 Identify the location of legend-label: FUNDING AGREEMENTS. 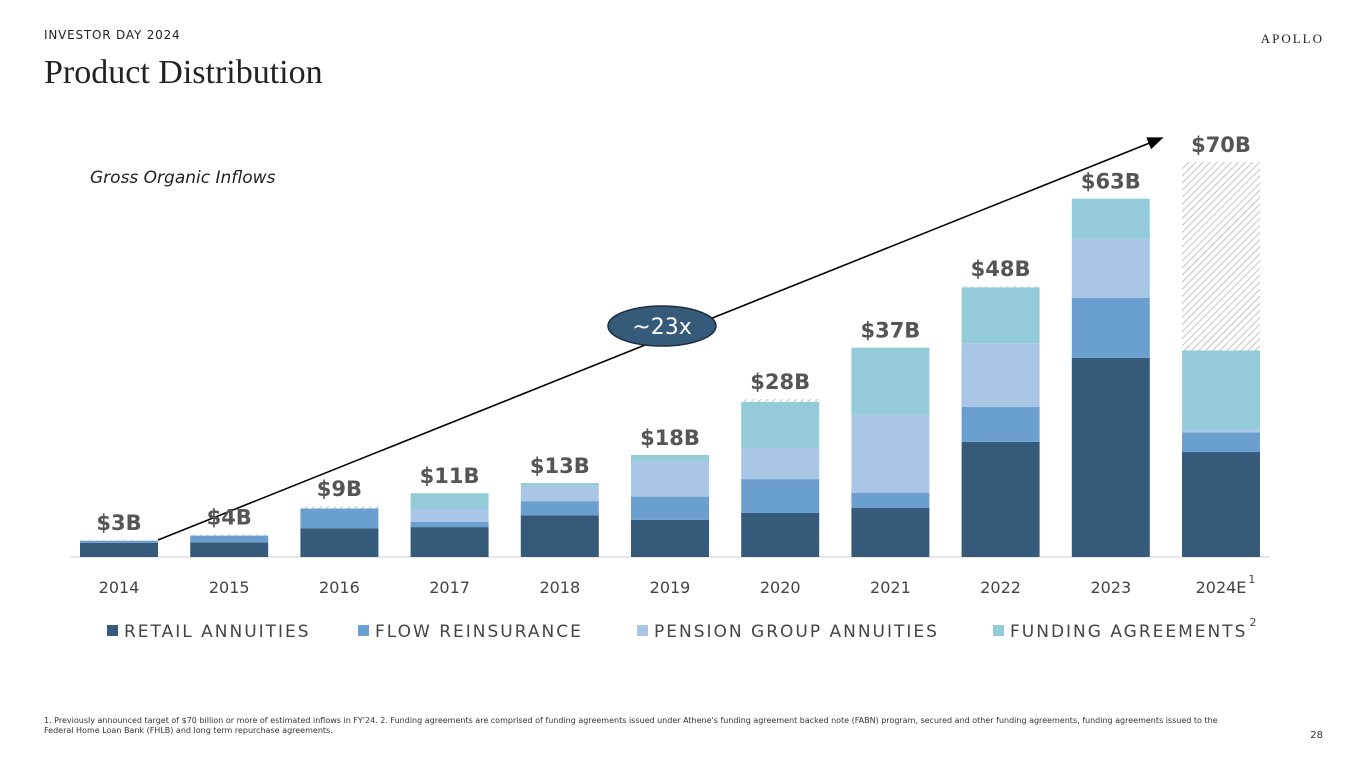
(1128, 632).